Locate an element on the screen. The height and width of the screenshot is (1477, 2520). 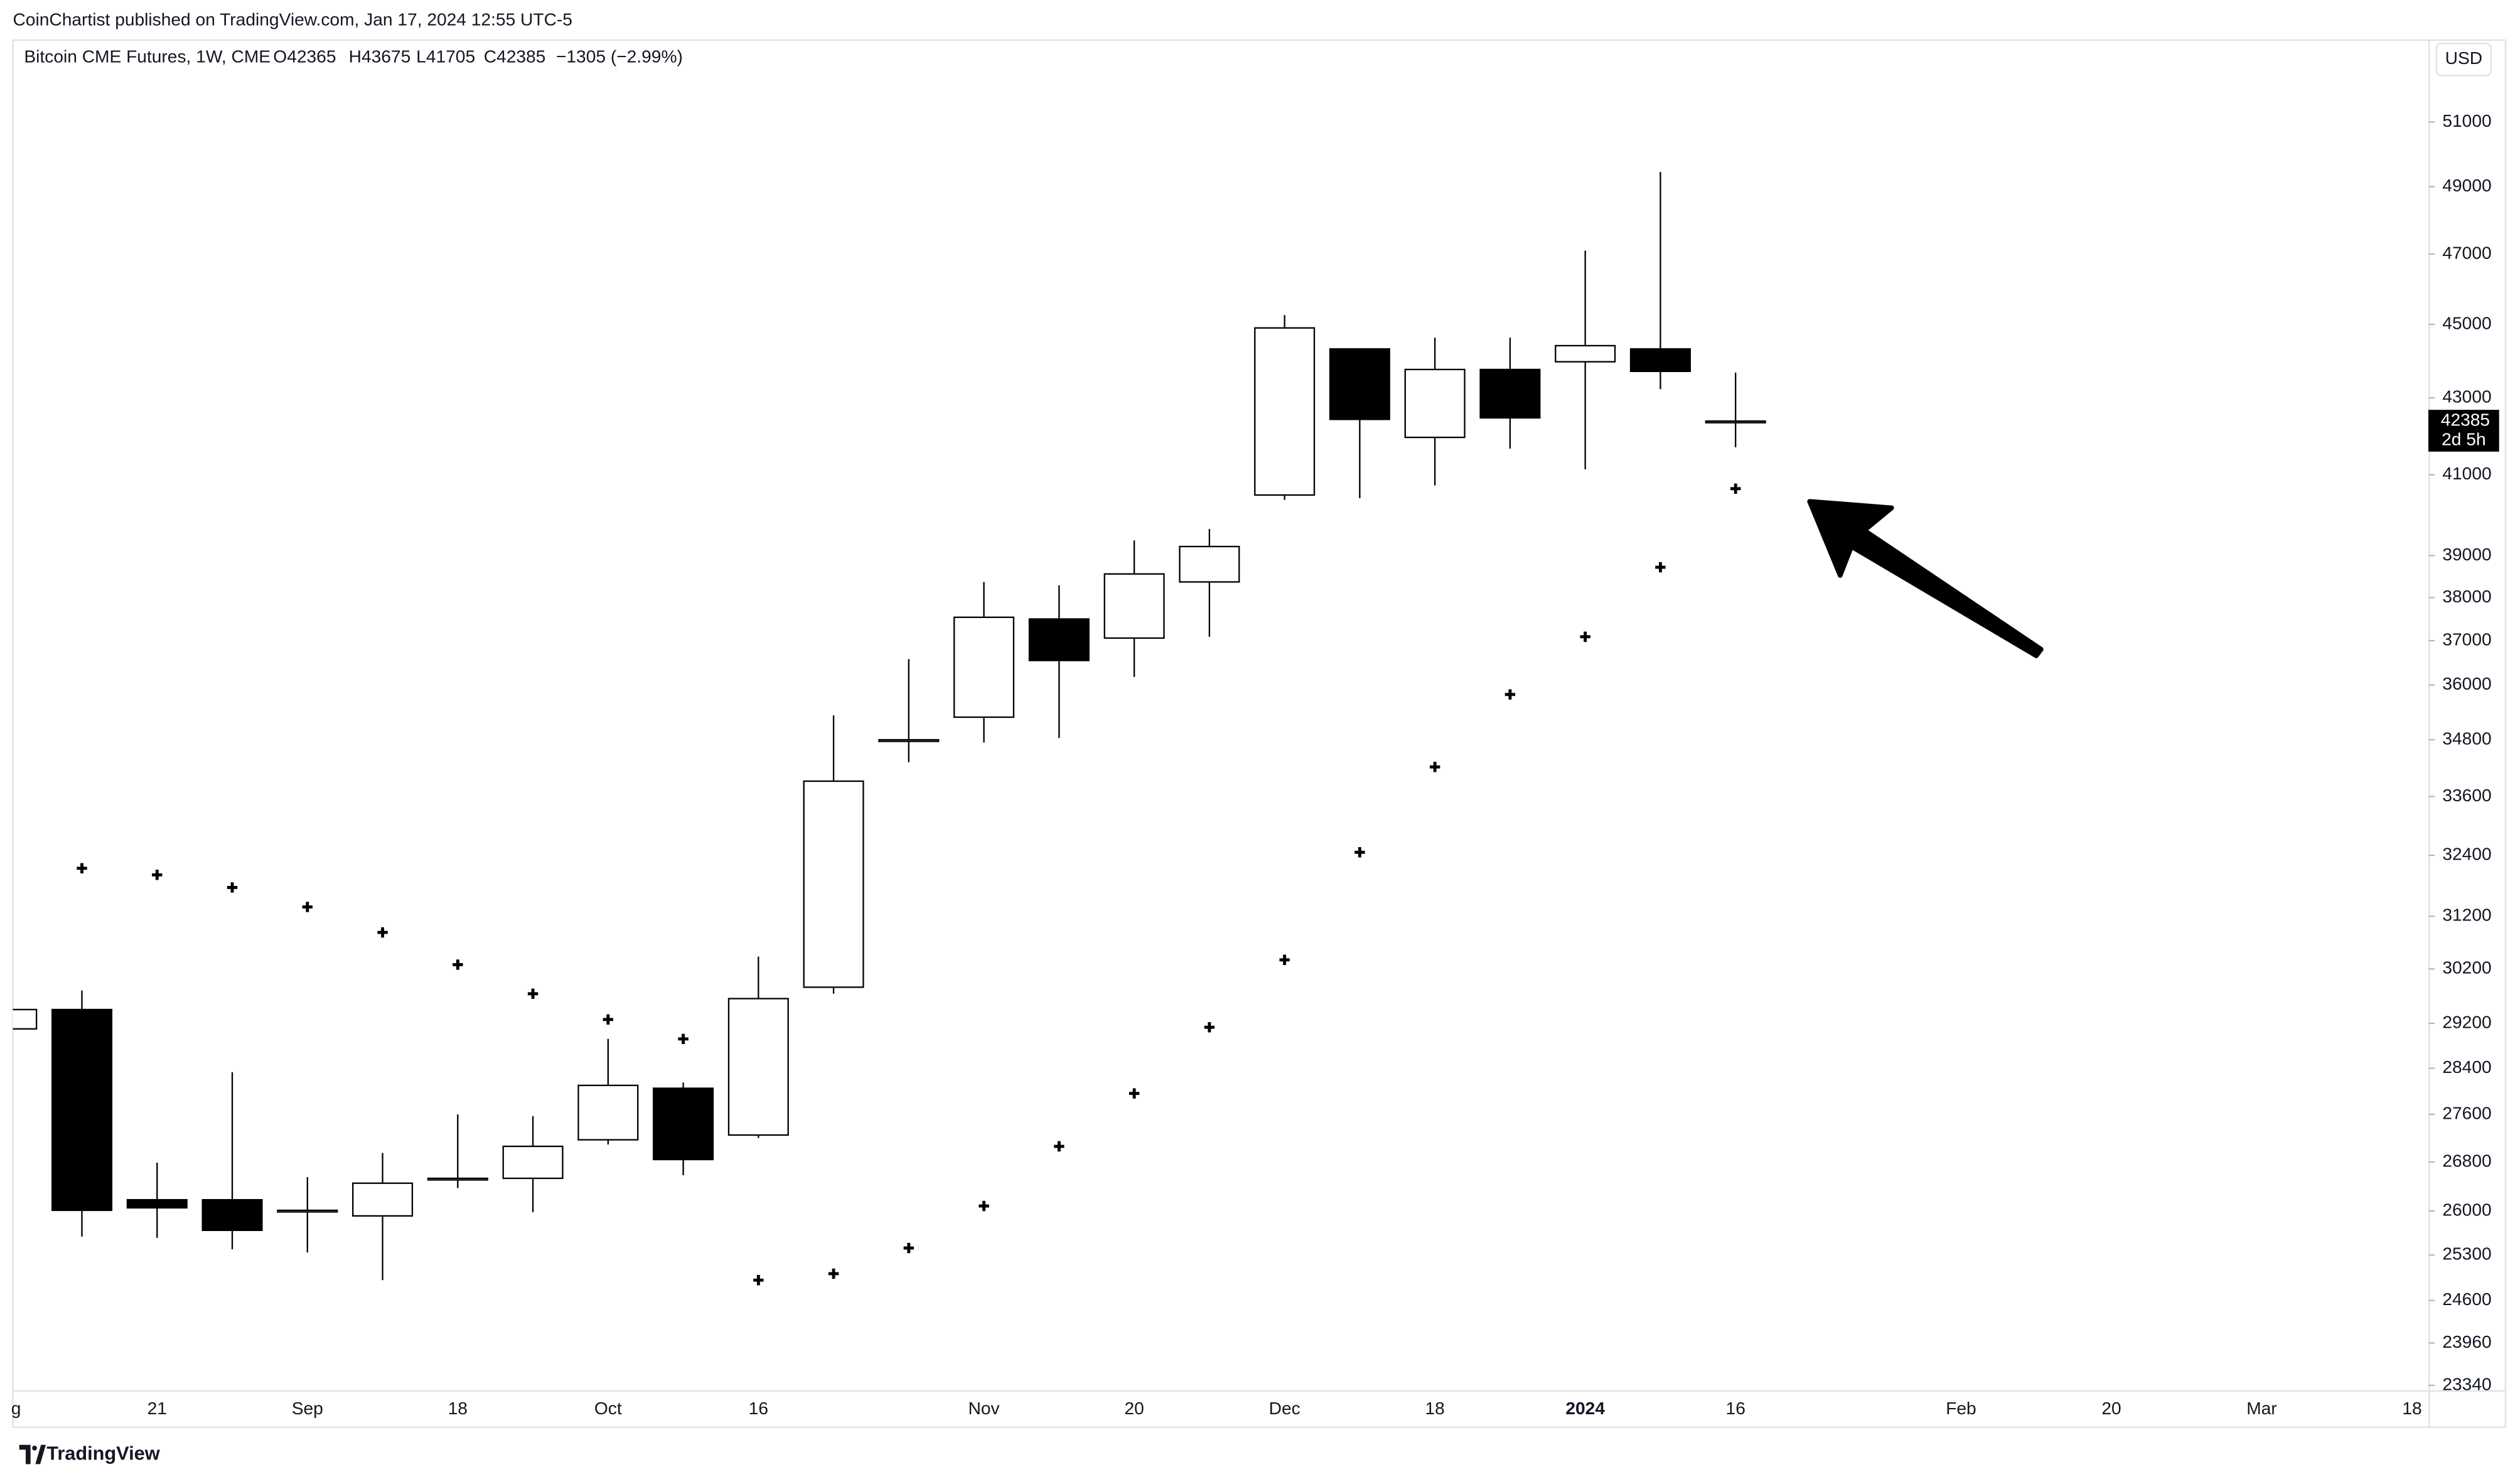
y-tick-label: 43000 is located at coordinates (2466, 396).